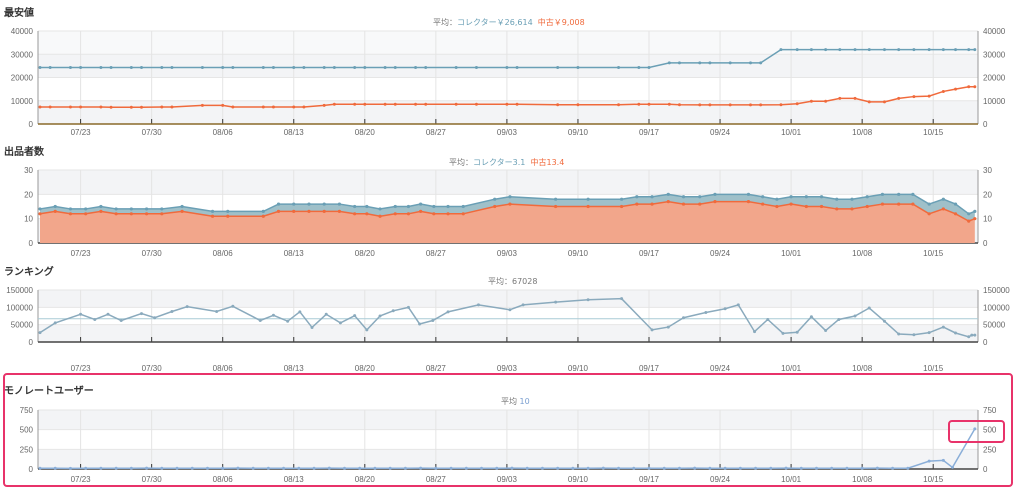  I want to click on legend-collector: コレクター￥26,614, so click(495, 22).